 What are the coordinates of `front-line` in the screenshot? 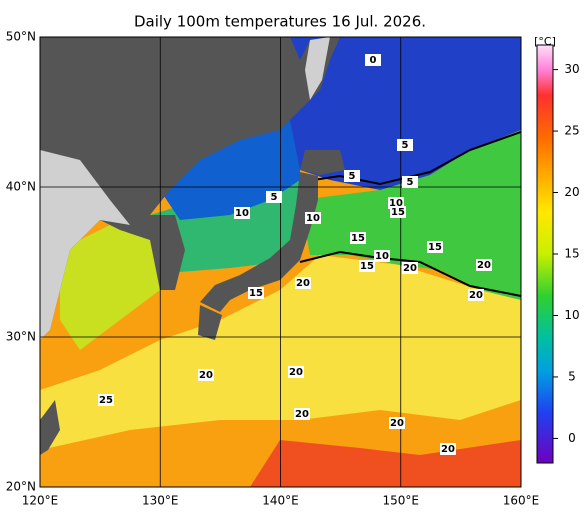 It's located at (410, 273).